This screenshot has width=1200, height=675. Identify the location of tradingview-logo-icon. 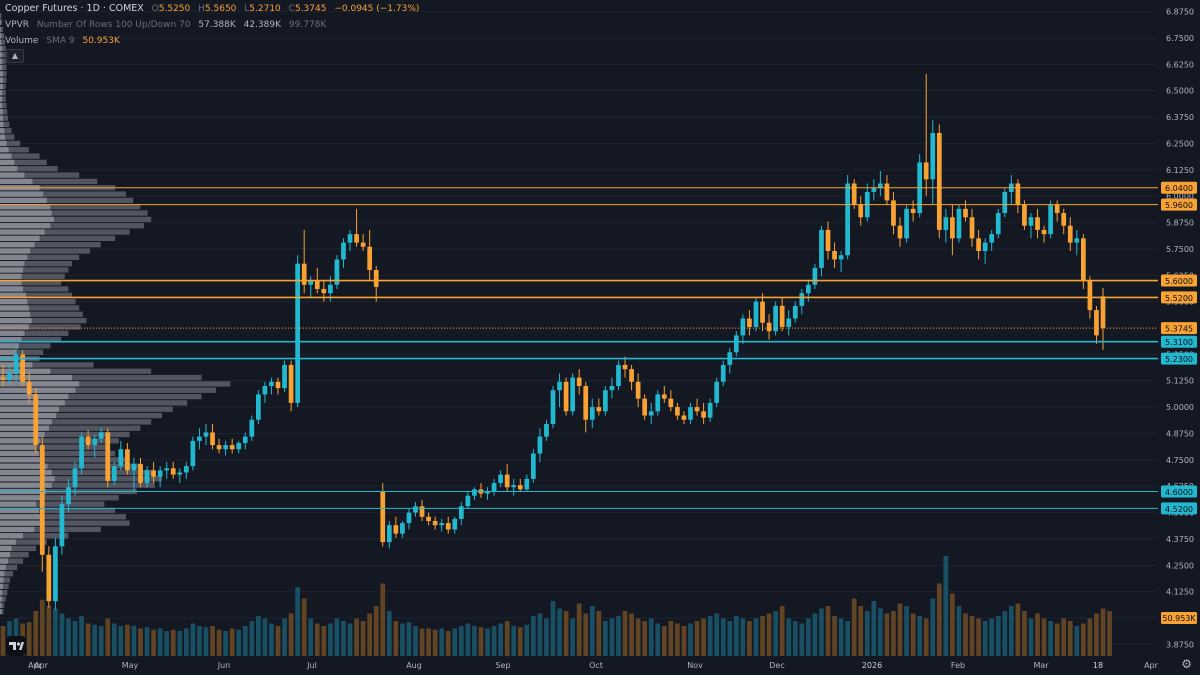
(16, 646).